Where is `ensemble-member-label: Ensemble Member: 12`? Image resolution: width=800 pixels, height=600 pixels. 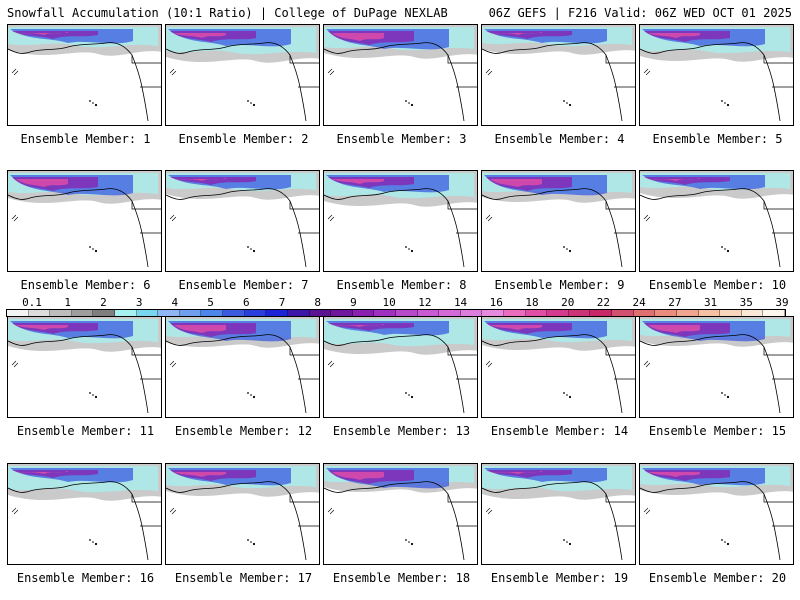 ensemble-member-label: Ensemble Member: 12 is located at coordinates (243, 431).